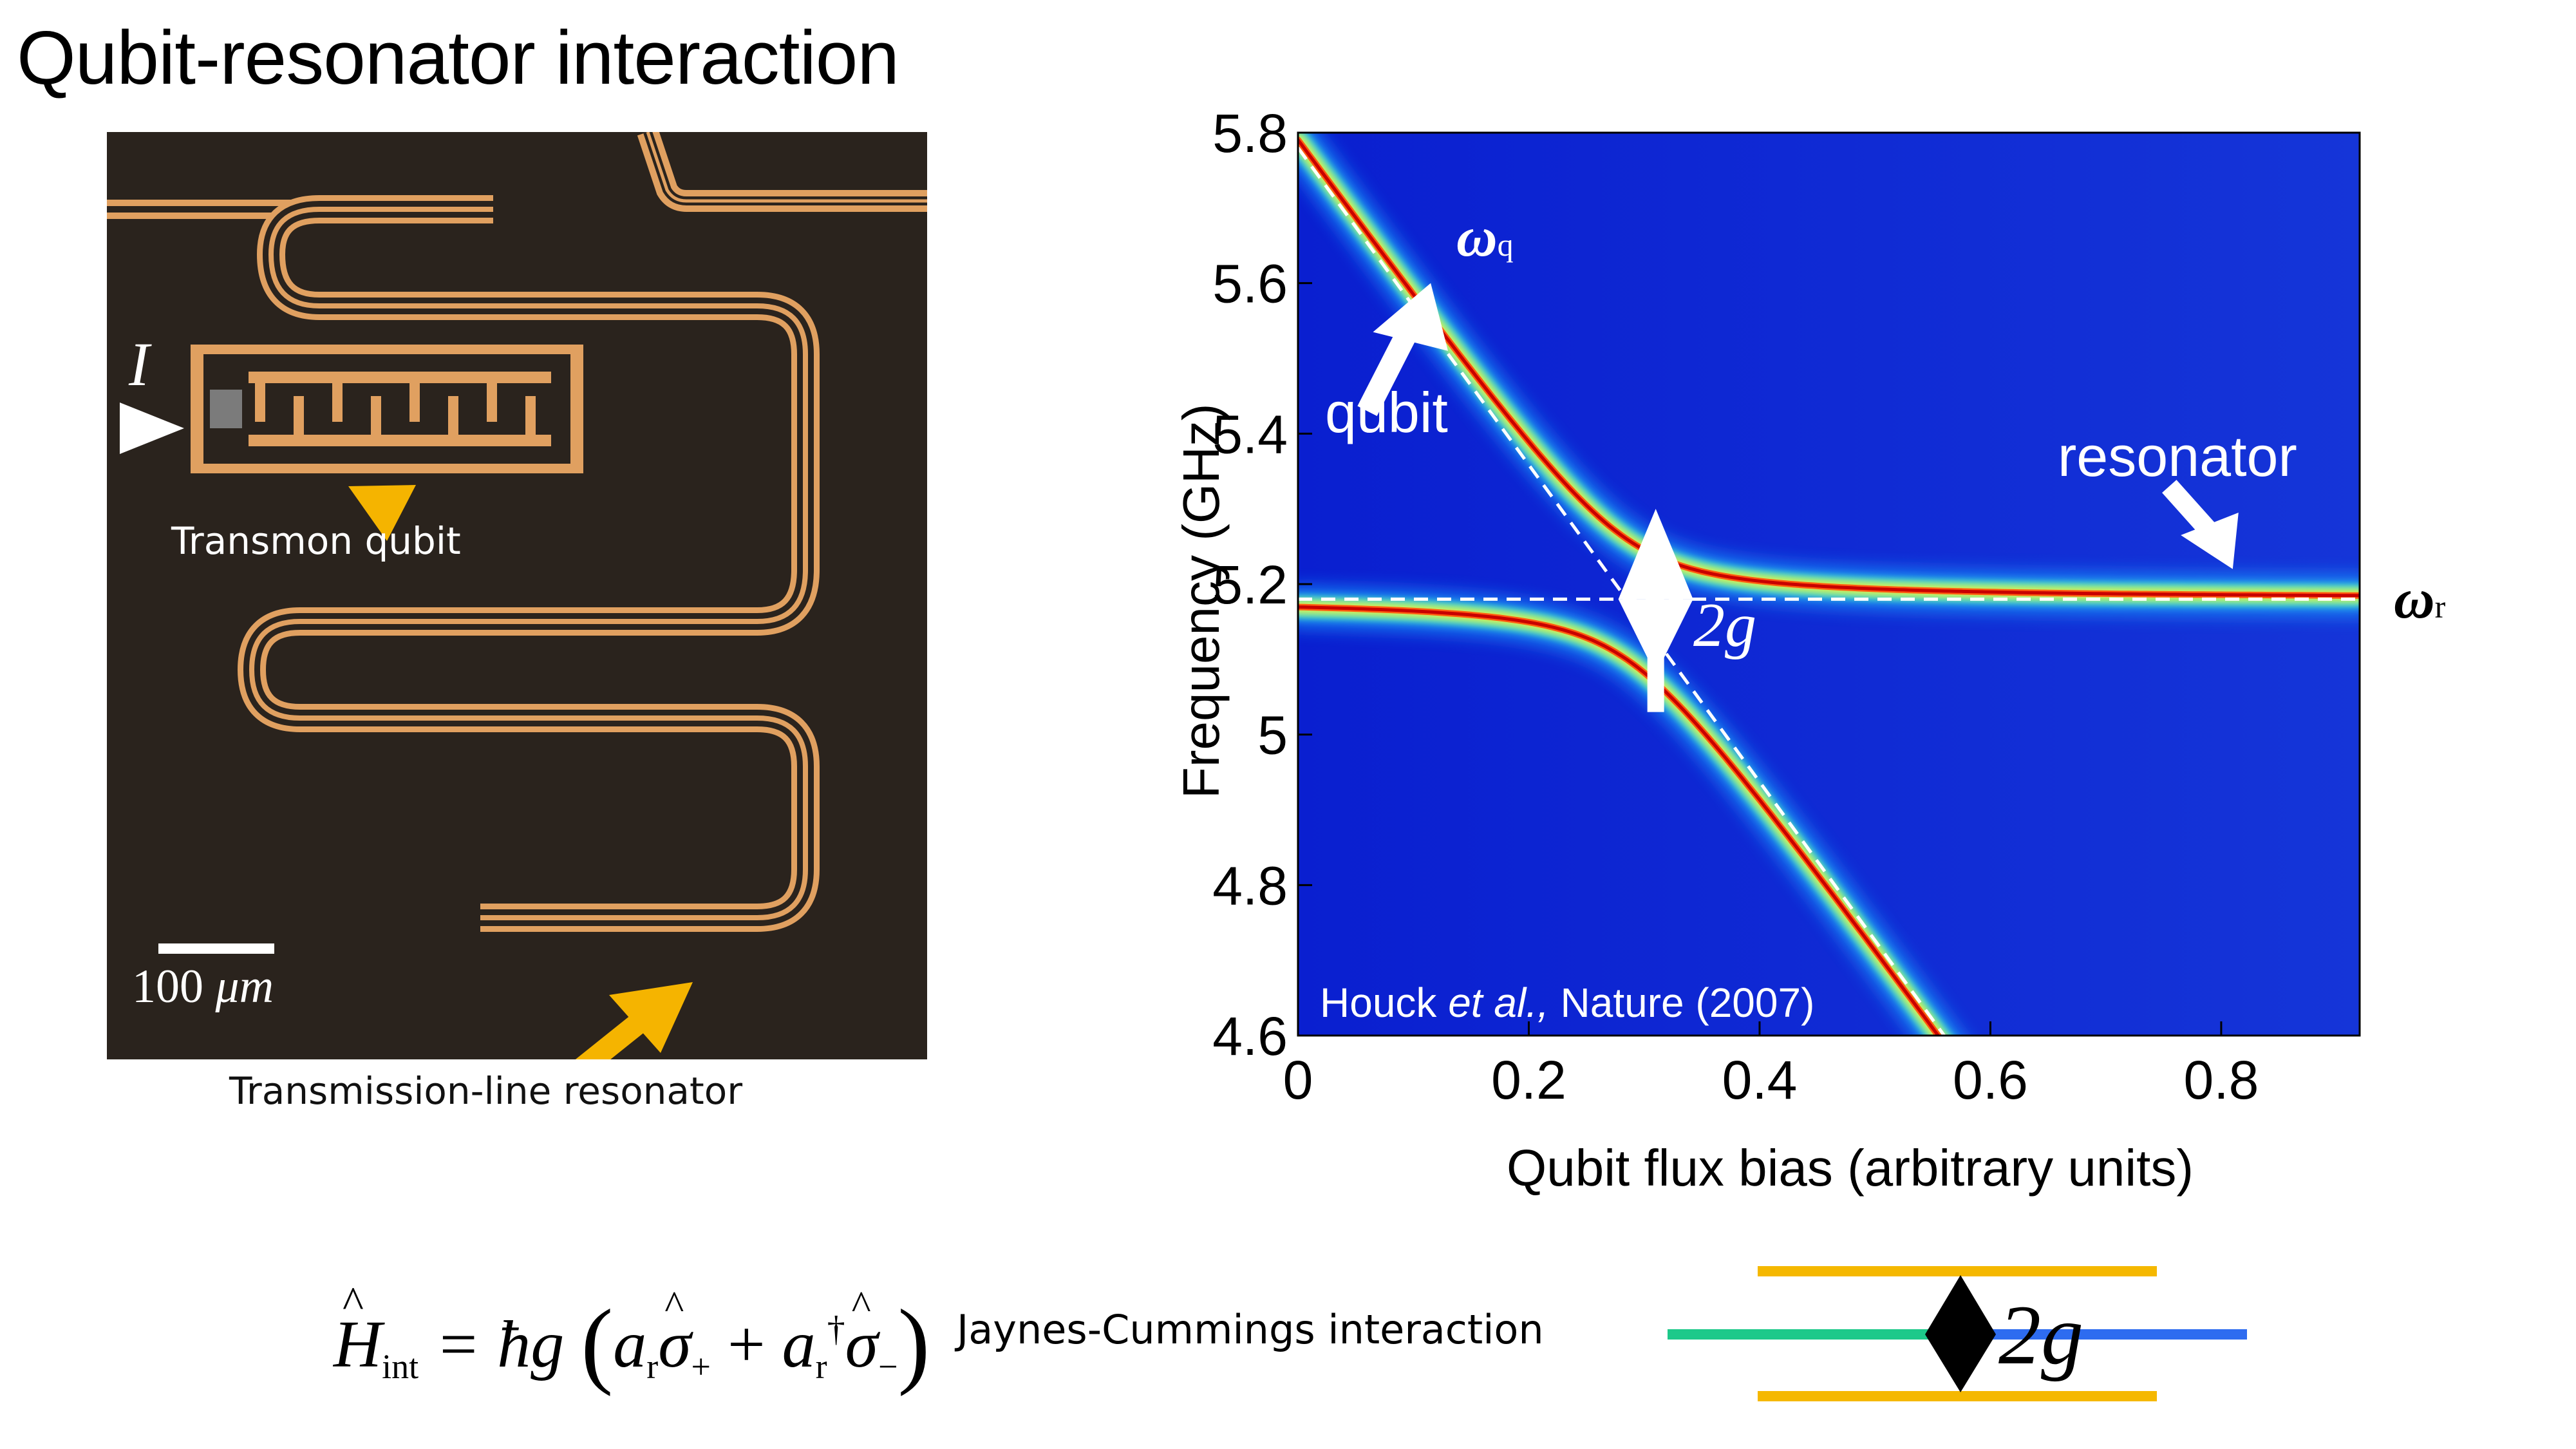 Image resolution: width=2576 pixels, height=1449 pixels. I want to click on resonator-annotation: resonator, so click(2177, 456).